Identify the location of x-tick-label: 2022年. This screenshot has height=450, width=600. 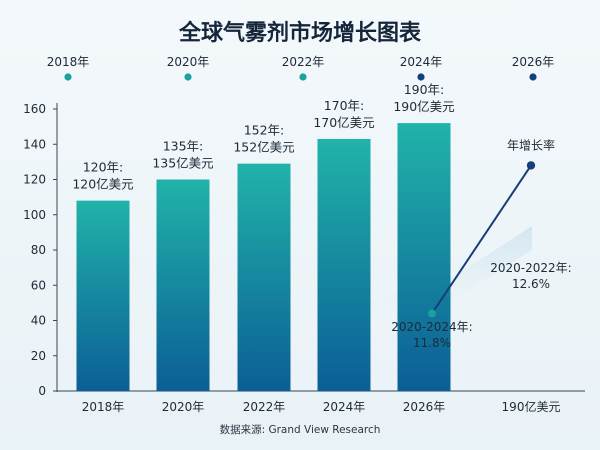
(264, 407).